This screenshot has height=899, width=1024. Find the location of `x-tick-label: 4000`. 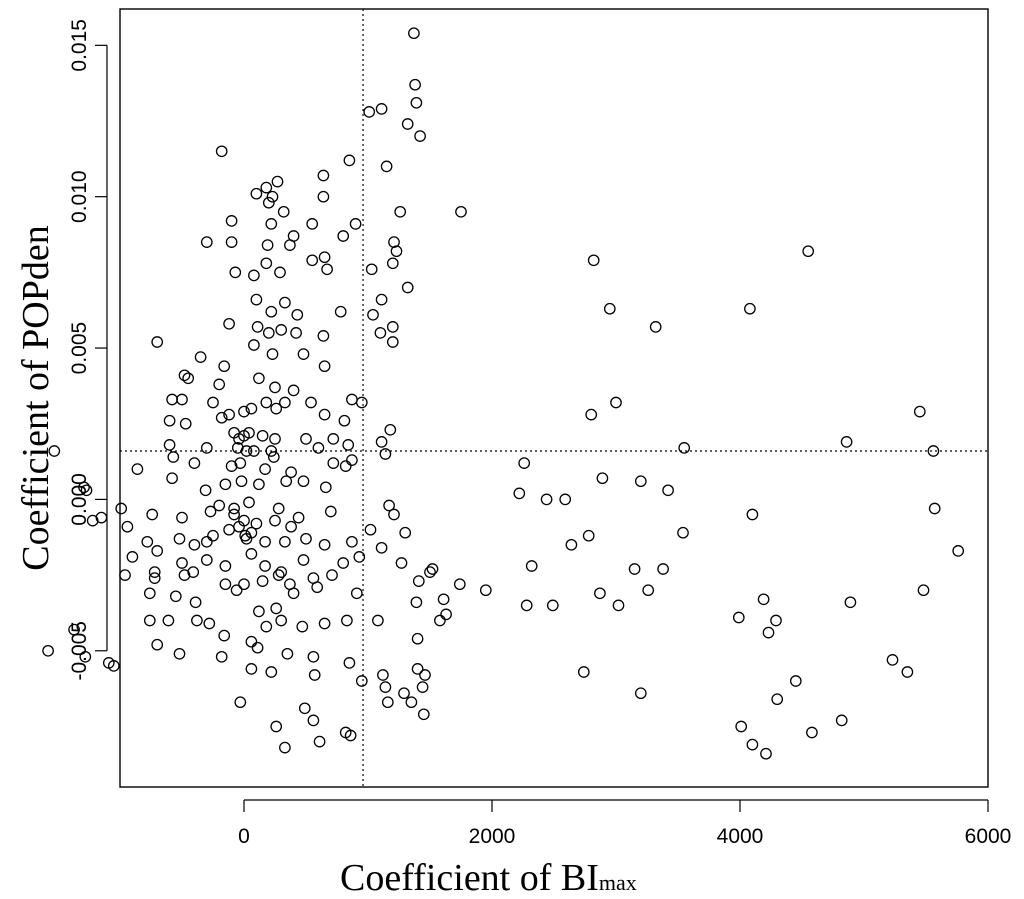

x-tick-label: 4000 is located at coordinates (740, 836).